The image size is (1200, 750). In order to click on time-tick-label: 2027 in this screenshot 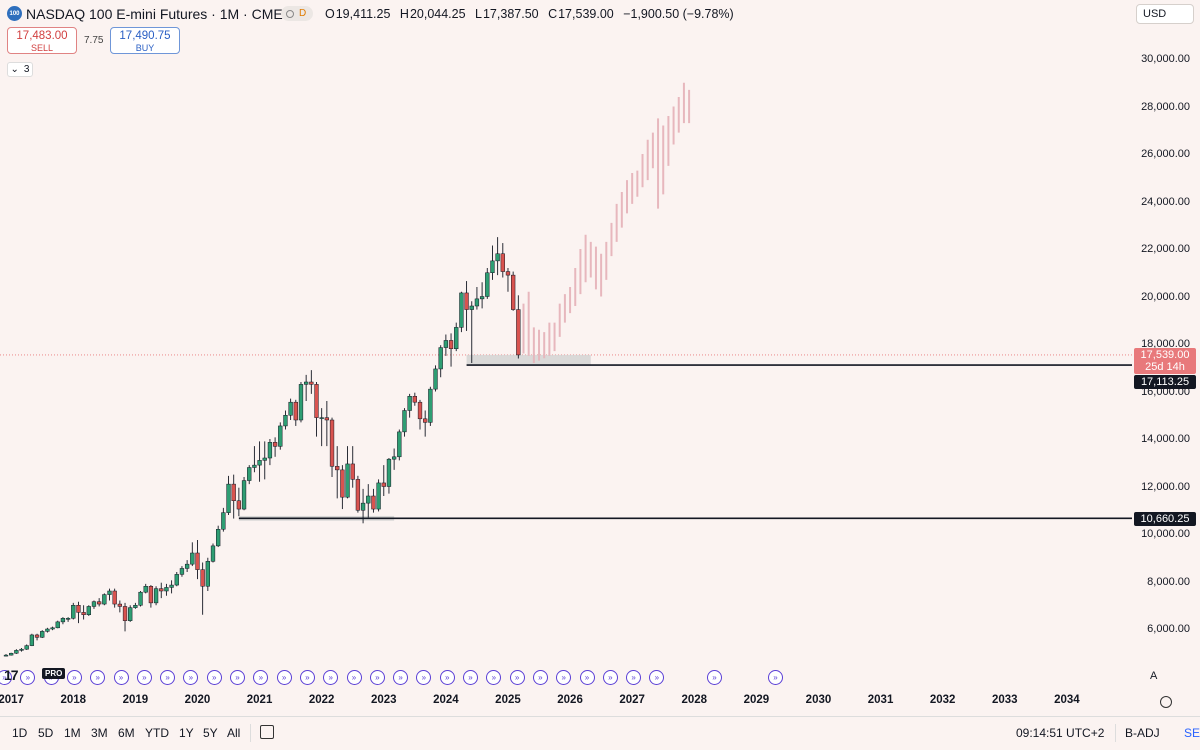, I will do `click(632, 700)`.